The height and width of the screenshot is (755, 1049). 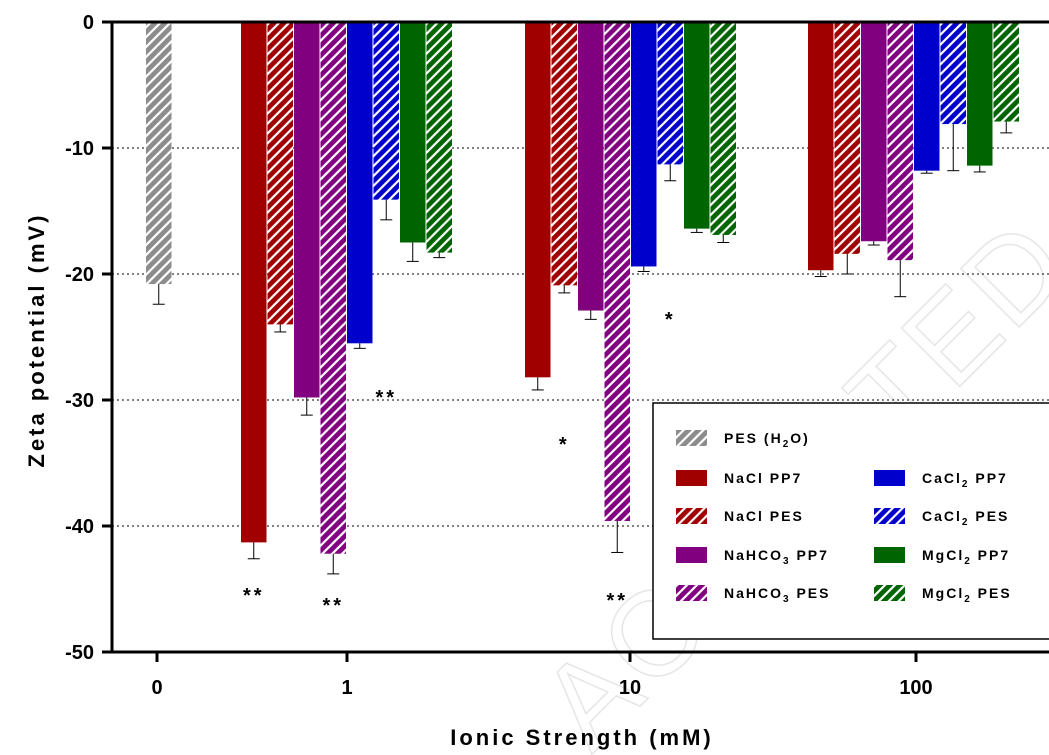 I want to click on y-tick-label: -10, so click(x=79, y=149).